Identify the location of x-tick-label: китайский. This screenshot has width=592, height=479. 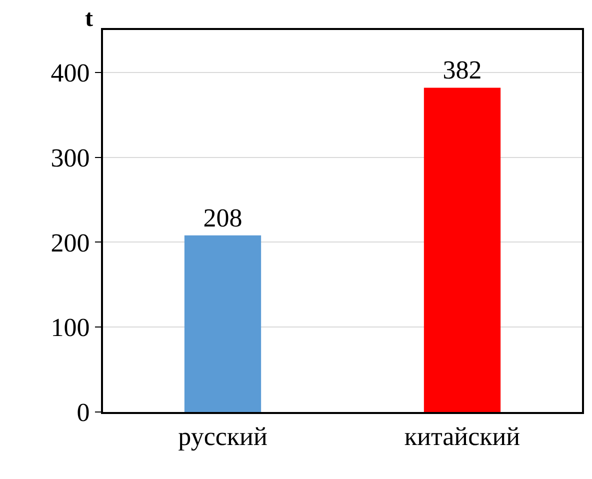
(462, 437).